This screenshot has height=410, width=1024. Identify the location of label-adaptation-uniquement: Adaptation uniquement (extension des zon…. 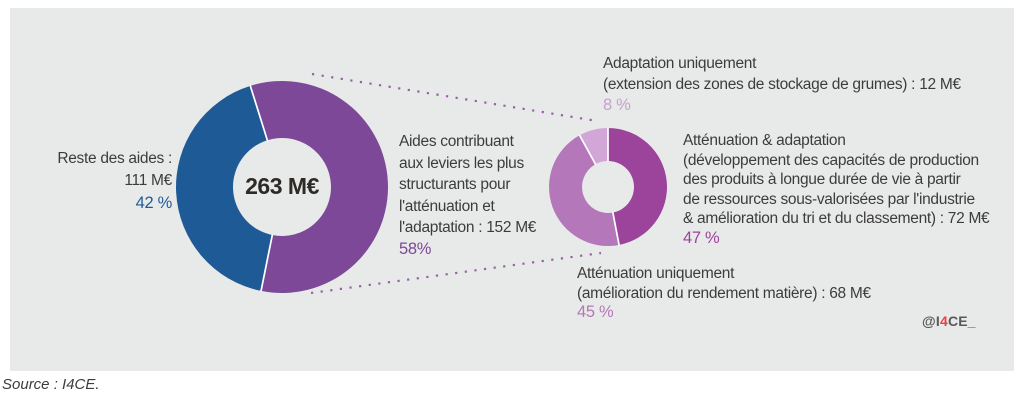
(782, 85).